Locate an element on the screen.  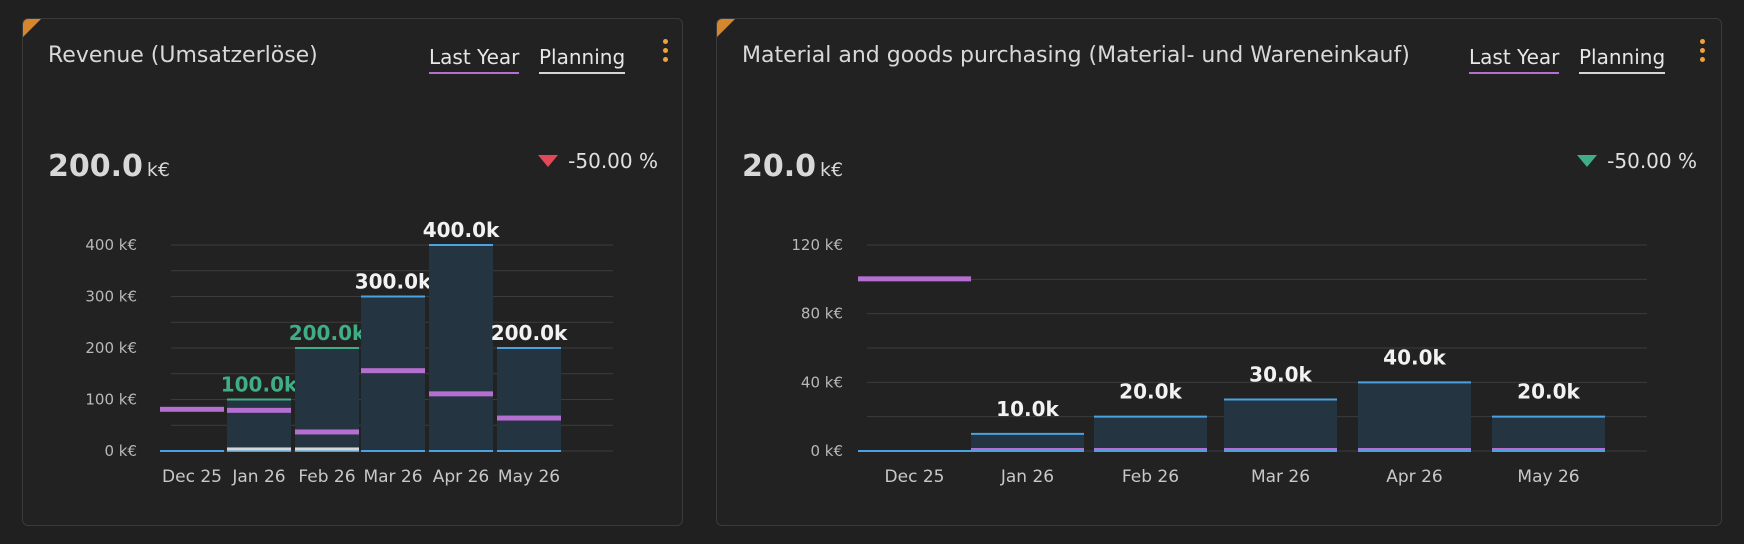
kpi-value: 20.0 k€ is located at coordinates (792, 166).